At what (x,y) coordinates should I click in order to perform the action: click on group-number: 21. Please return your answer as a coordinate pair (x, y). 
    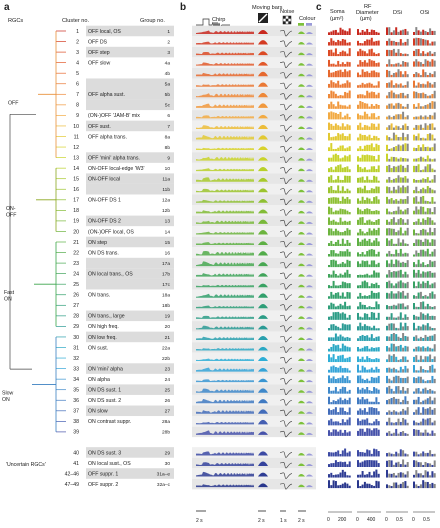
    Looking at the image, I should click on (168, 338).